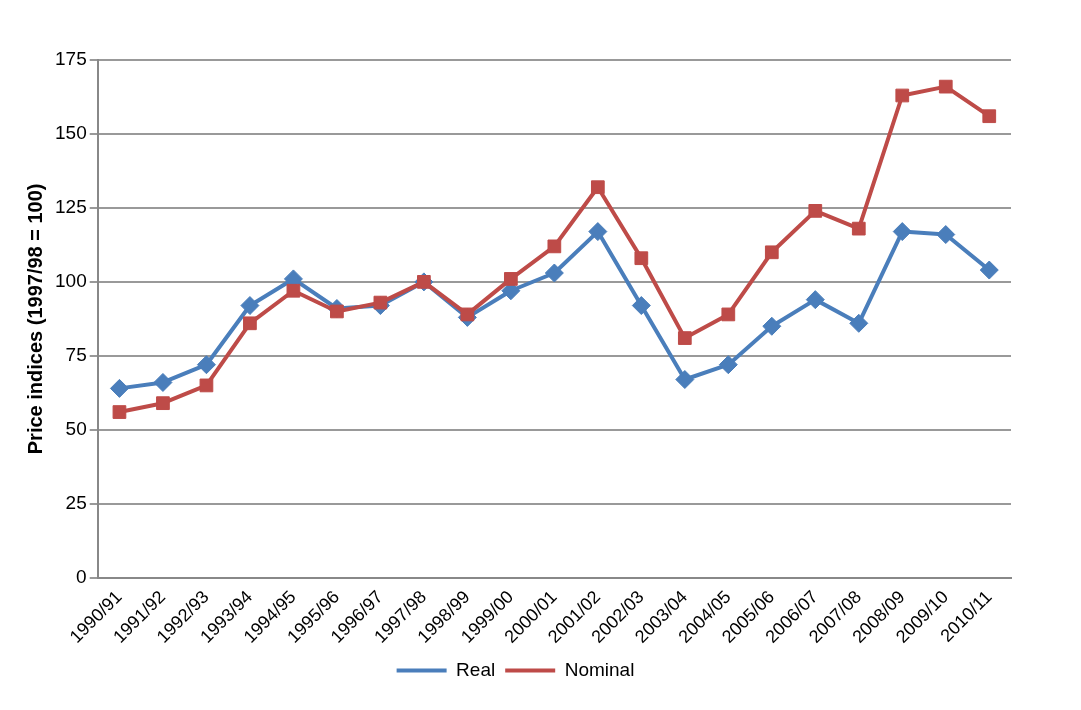 Image resolution: width=1081 pixels, height=710 pixels. I want to click on y-tick-label: 100, so click(71, 281).